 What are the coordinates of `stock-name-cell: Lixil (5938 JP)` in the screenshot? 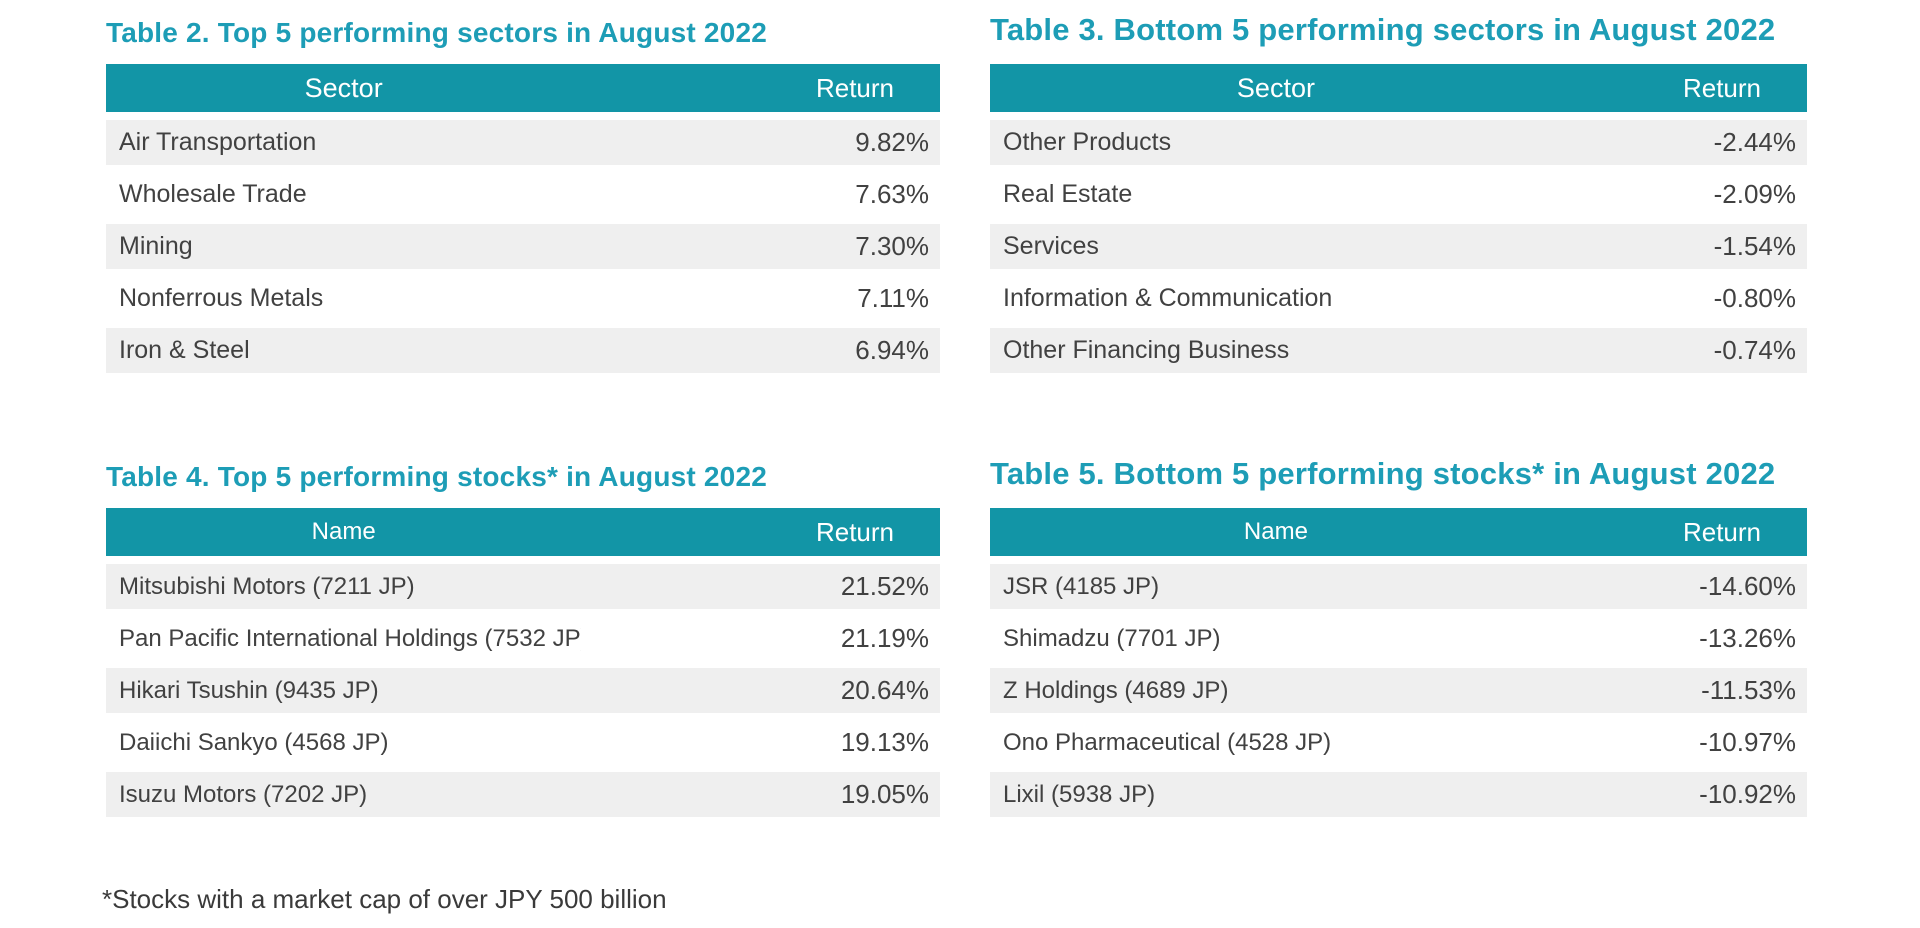 It's located at (1079, 794).